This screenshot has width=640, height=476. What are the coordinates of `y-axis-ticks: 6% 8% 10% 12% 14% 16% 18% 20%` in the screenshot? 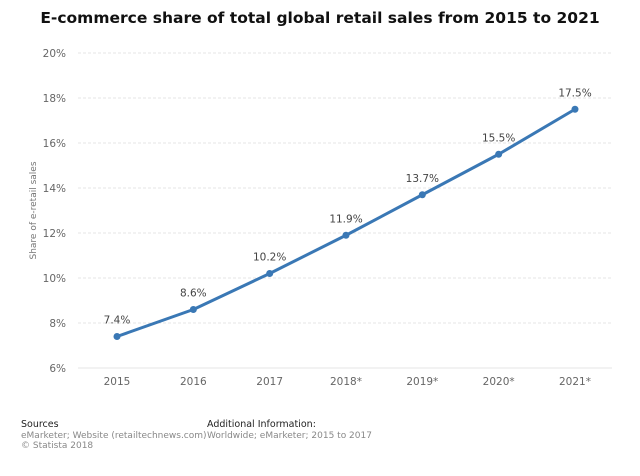 It's located at (54, 211).